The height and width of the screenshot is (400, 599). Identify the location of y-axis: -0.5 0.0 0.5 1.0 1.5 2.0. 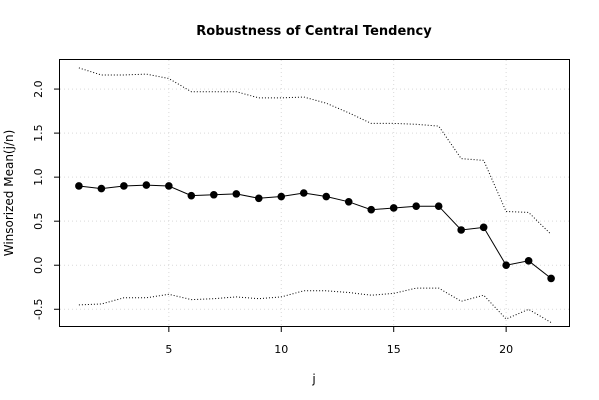
(46, 200).